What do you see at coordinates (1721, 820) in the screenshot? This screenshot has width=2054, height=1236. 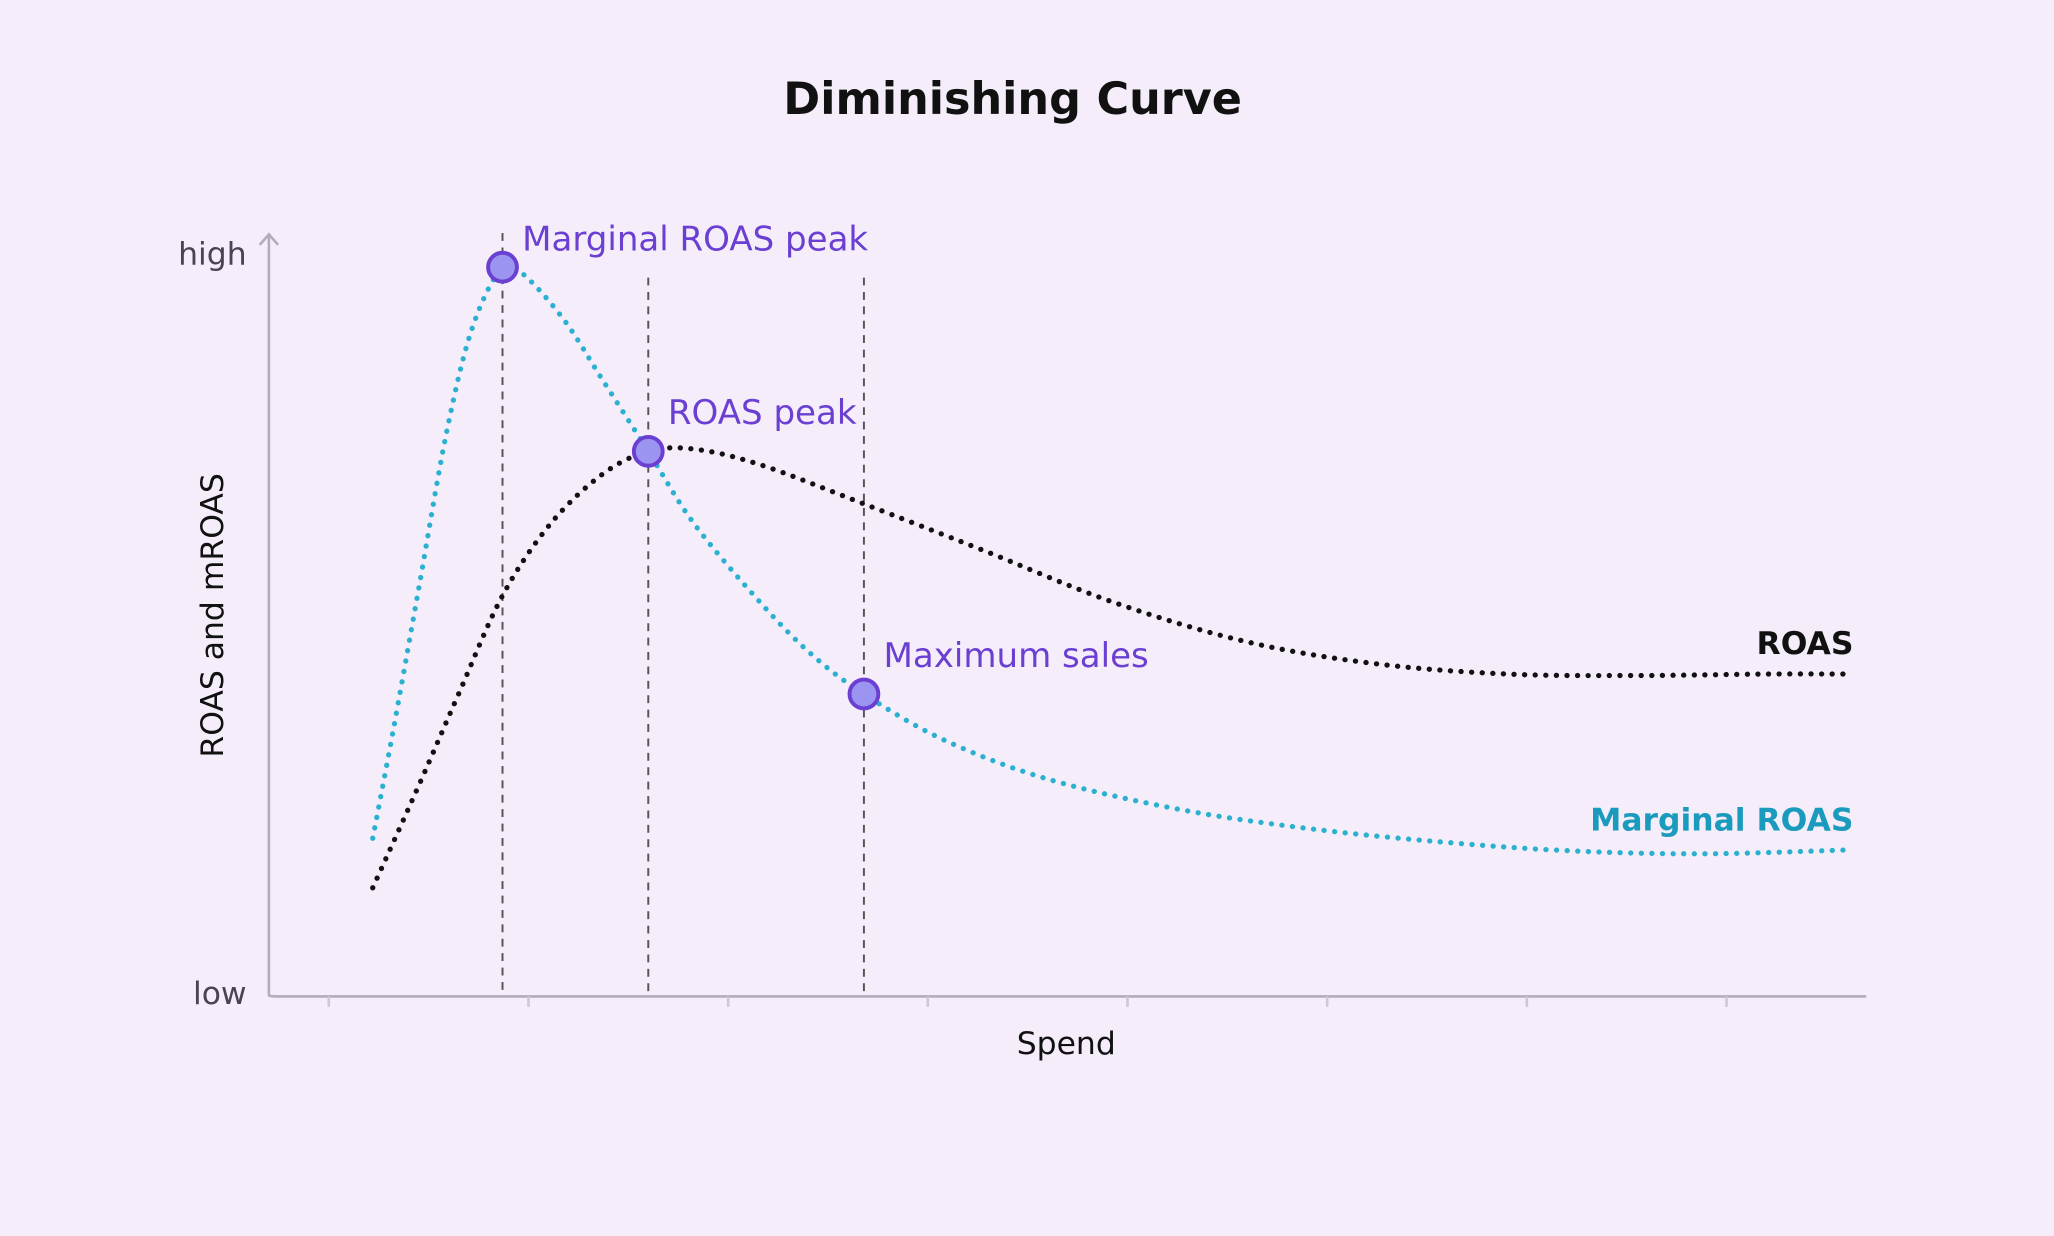 I see `series-label: Marginal ROAS` at bounding box center [1721, 820].